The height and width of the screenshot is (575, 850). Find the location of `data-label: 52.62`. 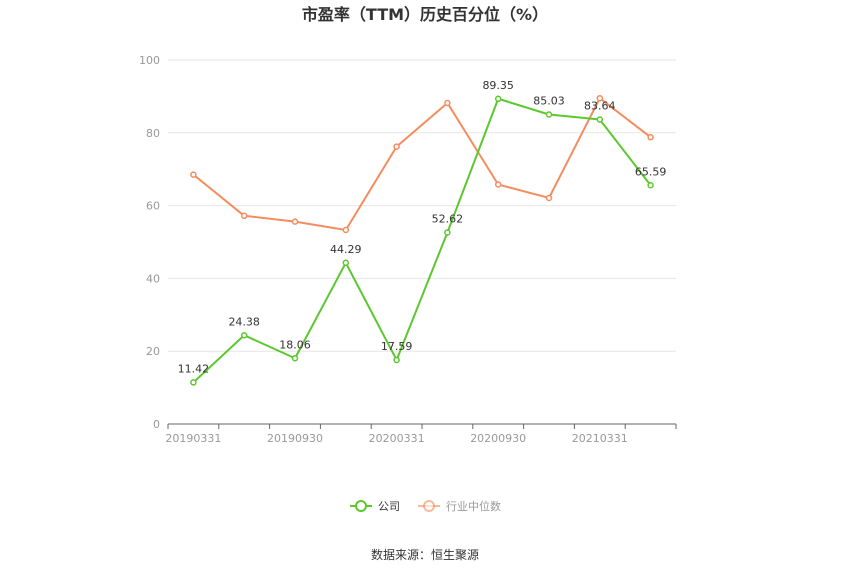

data-label: 52.62 is located at coordinates (448, 218).